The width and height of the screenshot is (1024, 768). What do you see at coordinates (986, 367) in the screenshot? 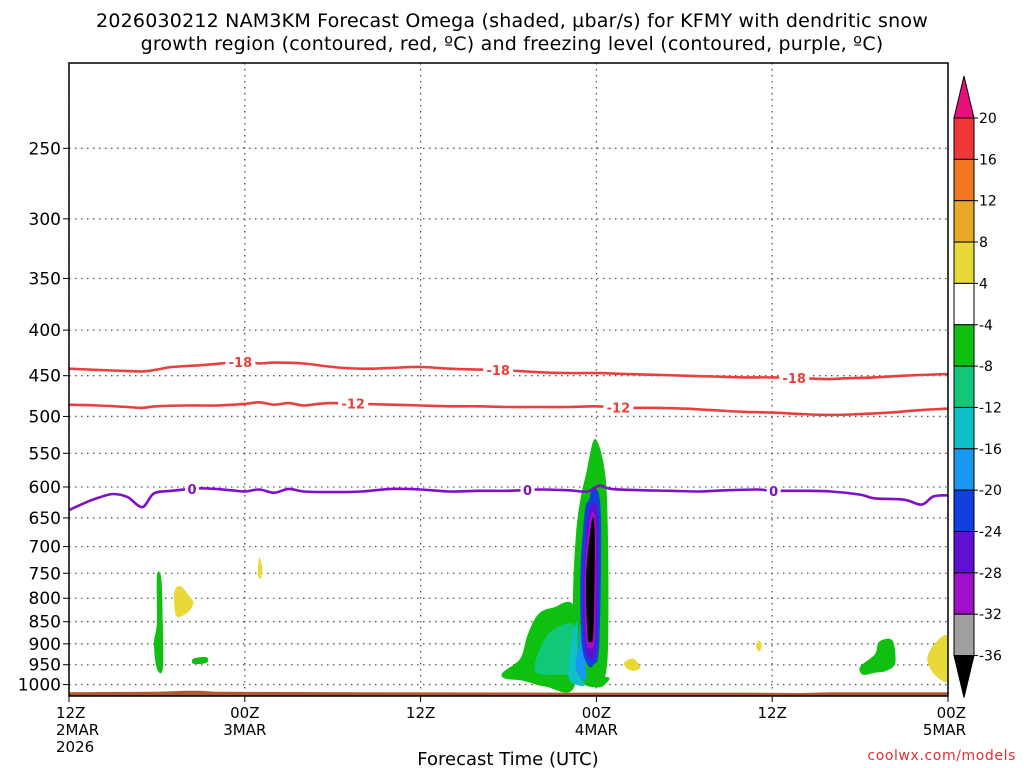
I see `colorbar-label-6: -8` at bounding box center [986, 367].